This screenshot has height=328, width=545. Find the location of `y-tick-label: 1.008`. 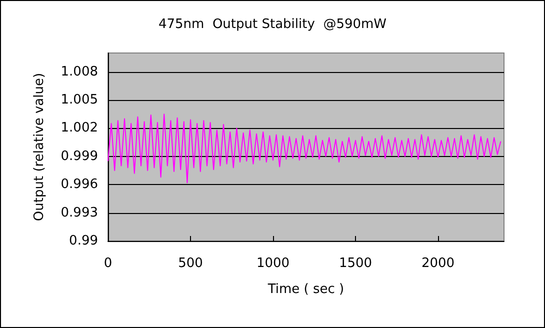

y-tick-label: 1.008 is located at coordinates (79, 72).